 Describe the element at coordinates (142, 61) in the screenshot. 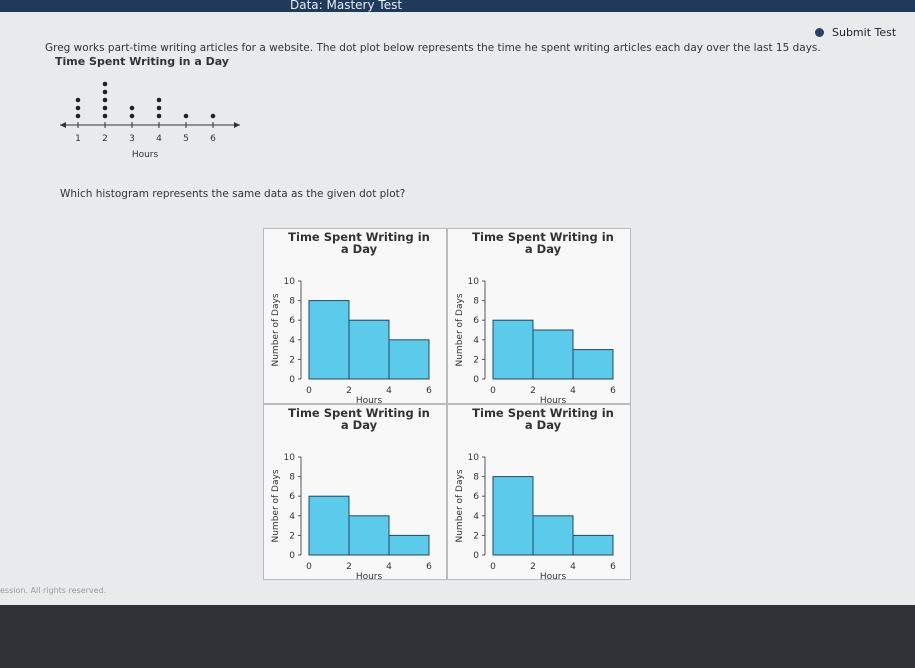

I see `dot-plot-title: Time Spent Writing in a Day` at that location.